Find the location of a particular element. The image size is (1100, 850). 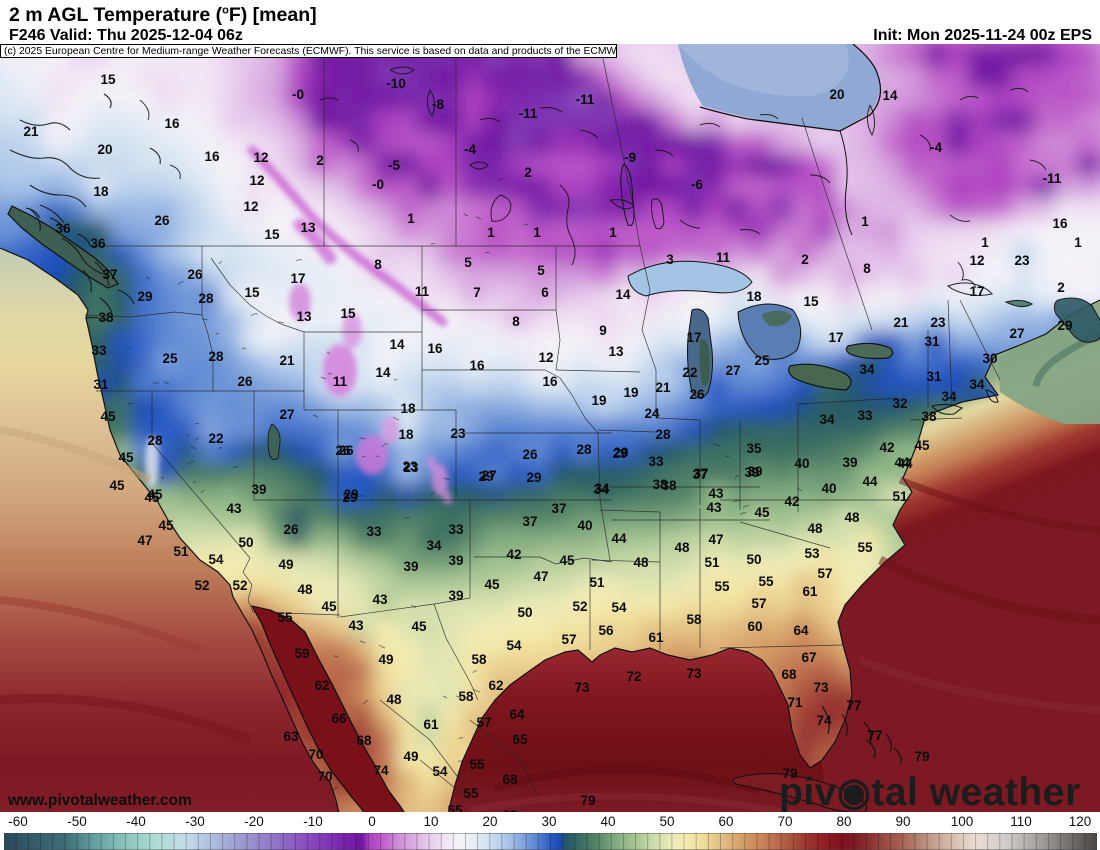

svg-text: 31 is located at coordinates (932, 341).